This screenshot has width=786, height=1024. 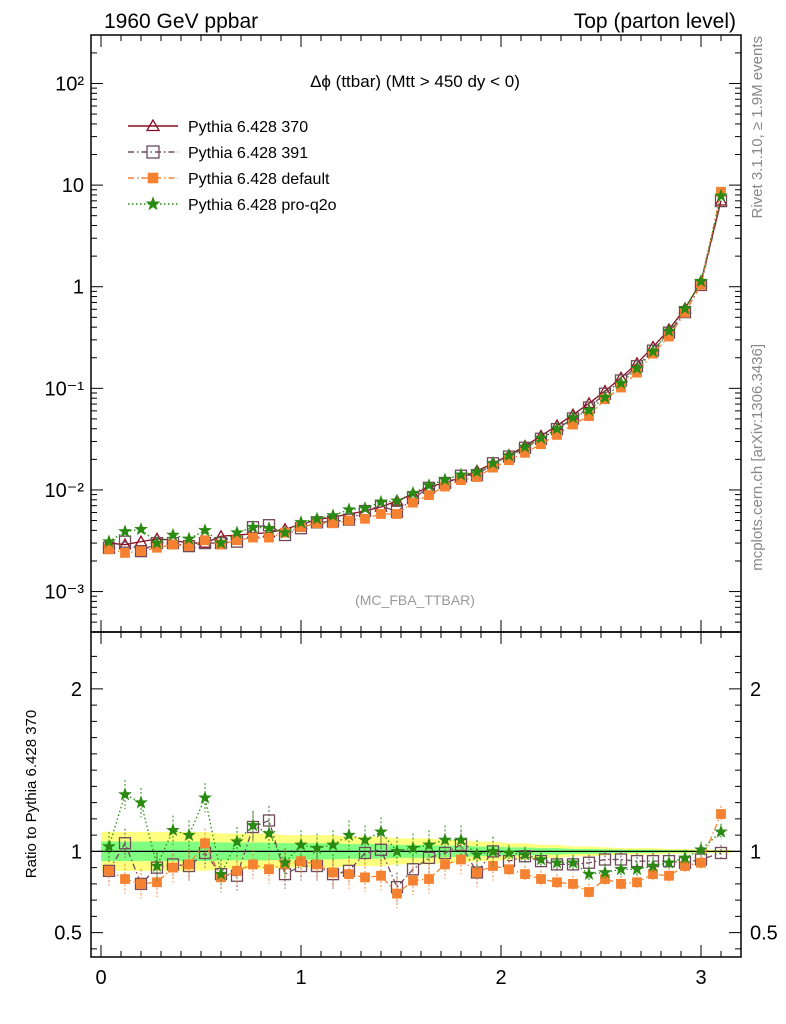 I want to click on x-tick-labels: 0 1 2 3, so click(x=400, y=978).